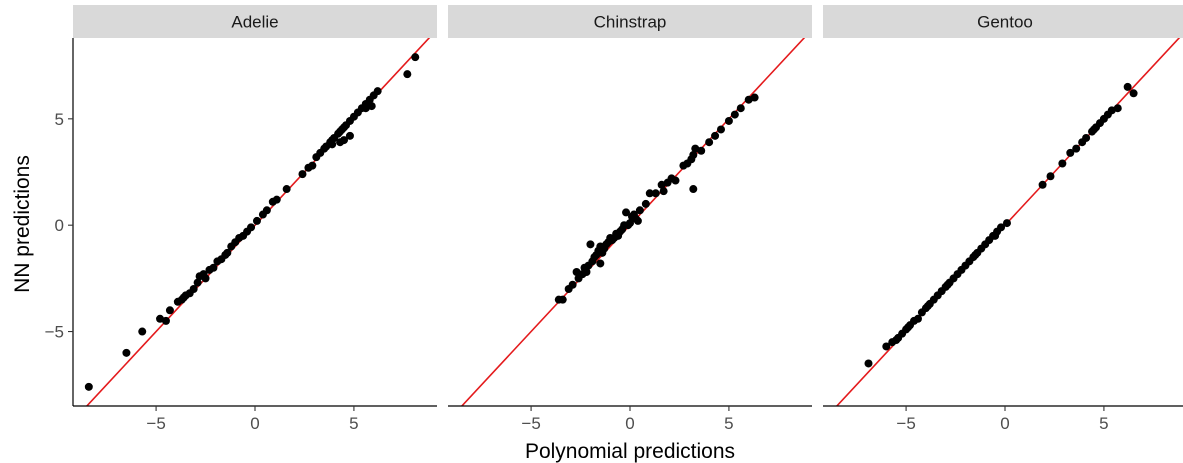 This screenshot has width=1183, height=463. Describe the element at coordinates (54, 332) in the screenshot. I see `y-tick-label: −5` at that location.